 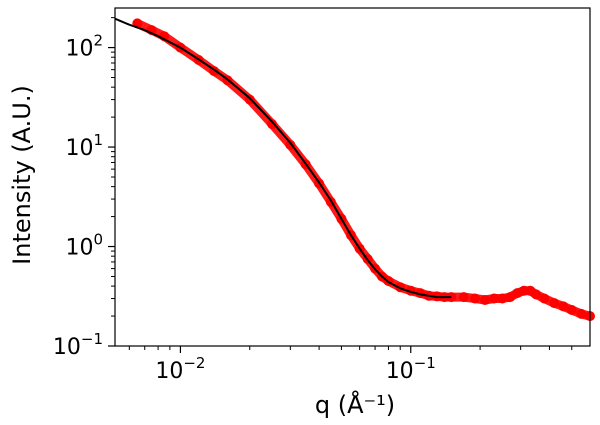 I want to click on x-tick-label: 10⁻¹, so click(x=411, y=369).